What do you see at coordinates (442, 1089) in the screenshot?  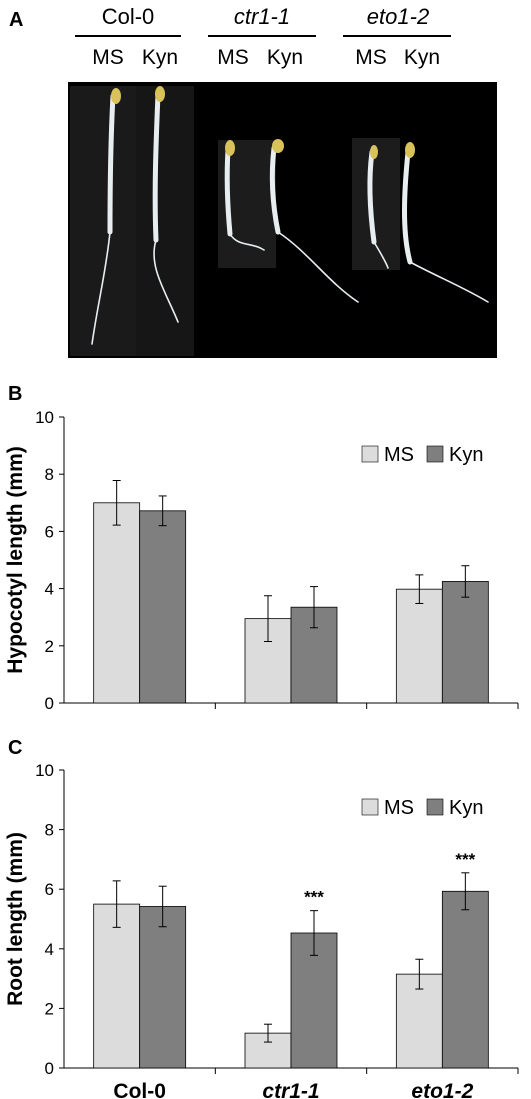 I see `category-label: eto1-2` at bounding box center [442, 1089].